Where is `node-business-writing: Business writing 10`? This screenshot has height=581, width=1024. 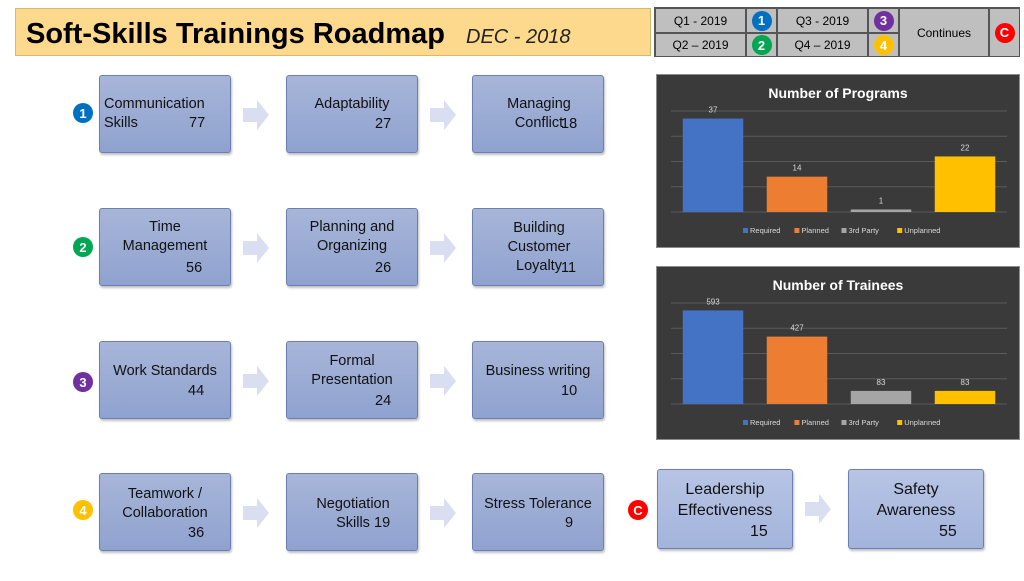
node-business-writing: Business writing 10 is located at coordinates (538, 380).